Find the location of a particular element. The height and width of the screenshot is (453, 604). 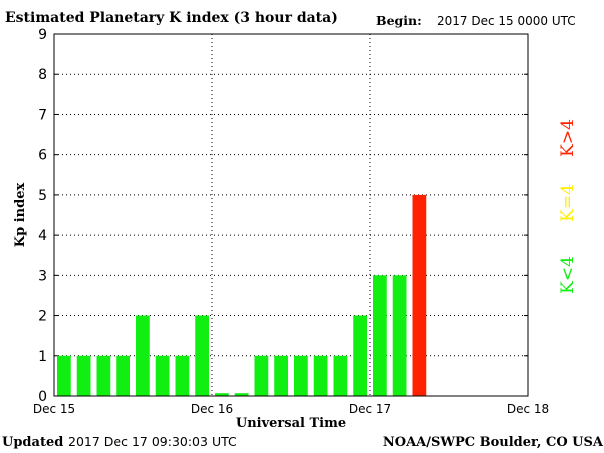

legend-high: K>4 is located at coordinates (568, 138).